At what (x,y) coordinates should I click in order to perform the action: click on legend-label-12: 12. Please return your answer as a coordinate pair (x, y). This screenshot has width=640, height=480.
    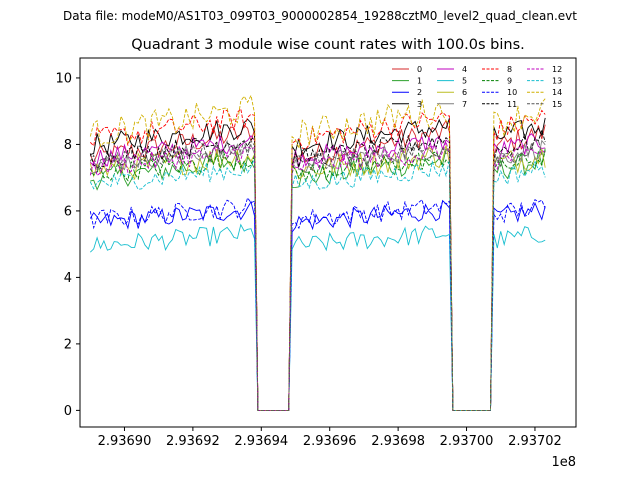
    Looking at the image, I should click on (557, 69).